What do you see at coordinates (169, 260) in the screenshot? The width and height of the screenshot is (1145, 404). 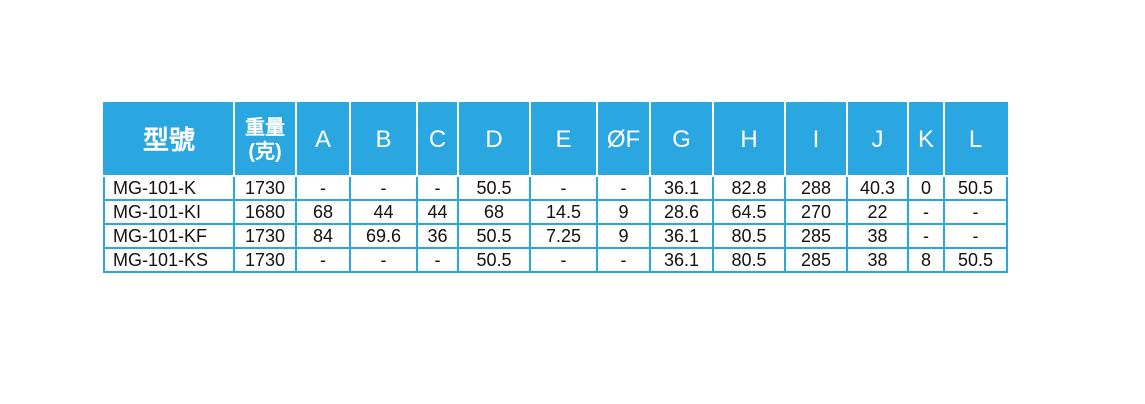 I see `table-cell: MG-101-KS` at bounding box center [169, 260].